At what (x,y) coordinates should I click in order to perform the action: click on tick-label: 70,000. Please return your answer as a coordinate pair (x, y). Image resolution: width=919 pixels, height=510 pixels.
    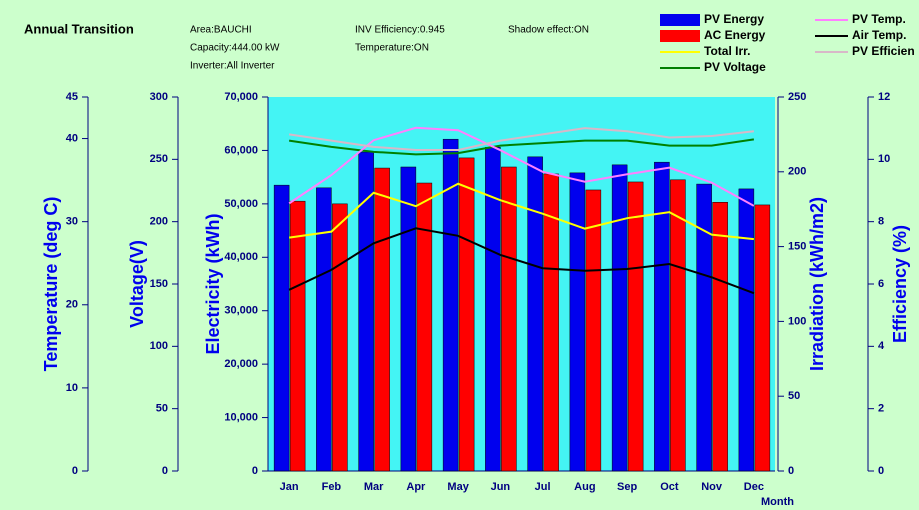
    Looking at the image, I should click on (241, 97).